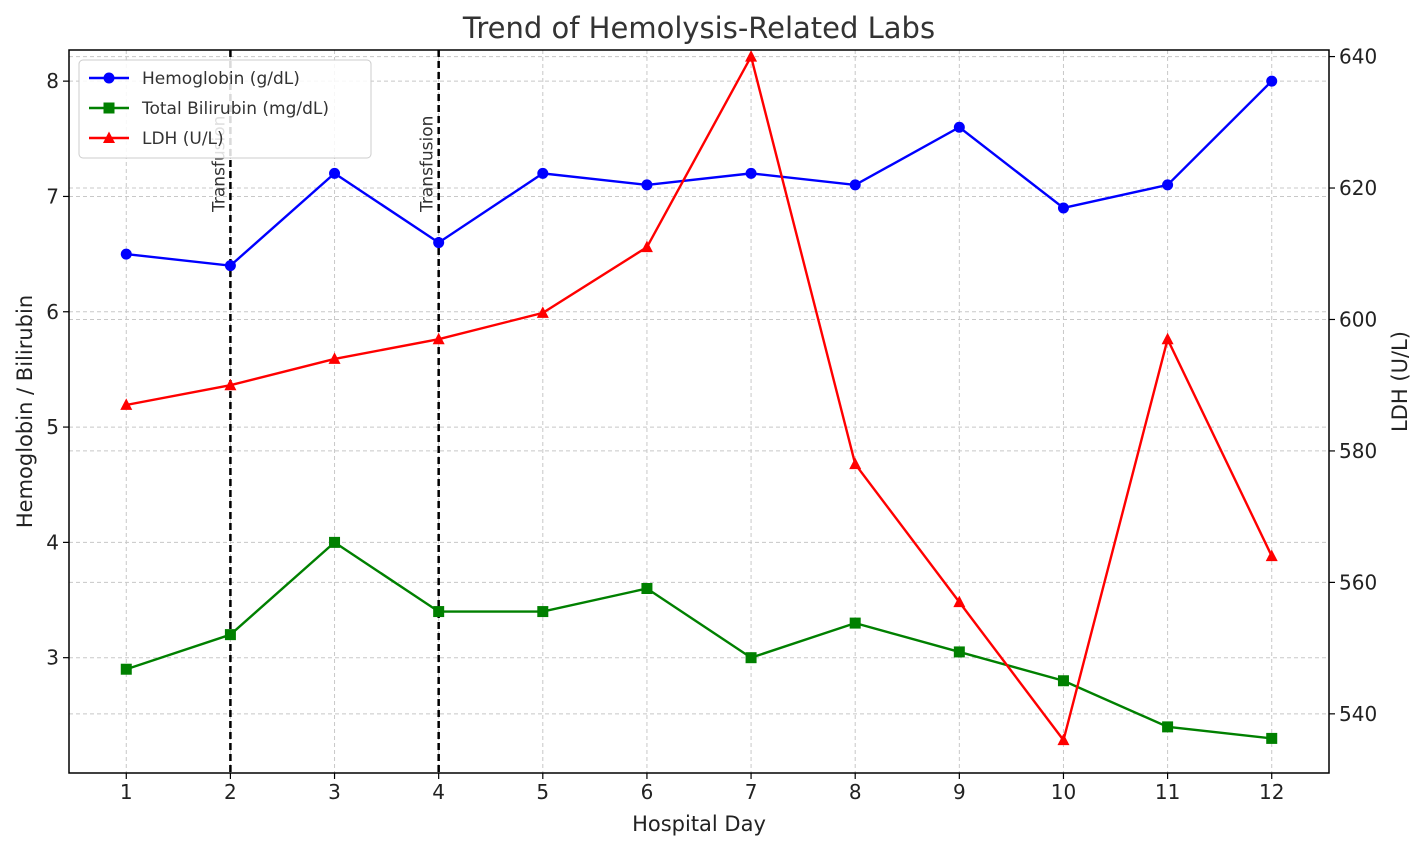 Image resolution: width=1428 pixels, height=851 pixels. What do you see at coordinates (542, 792) in the screenshot?
I see `x-tick-label: 5` at bounding box center [542, 792].